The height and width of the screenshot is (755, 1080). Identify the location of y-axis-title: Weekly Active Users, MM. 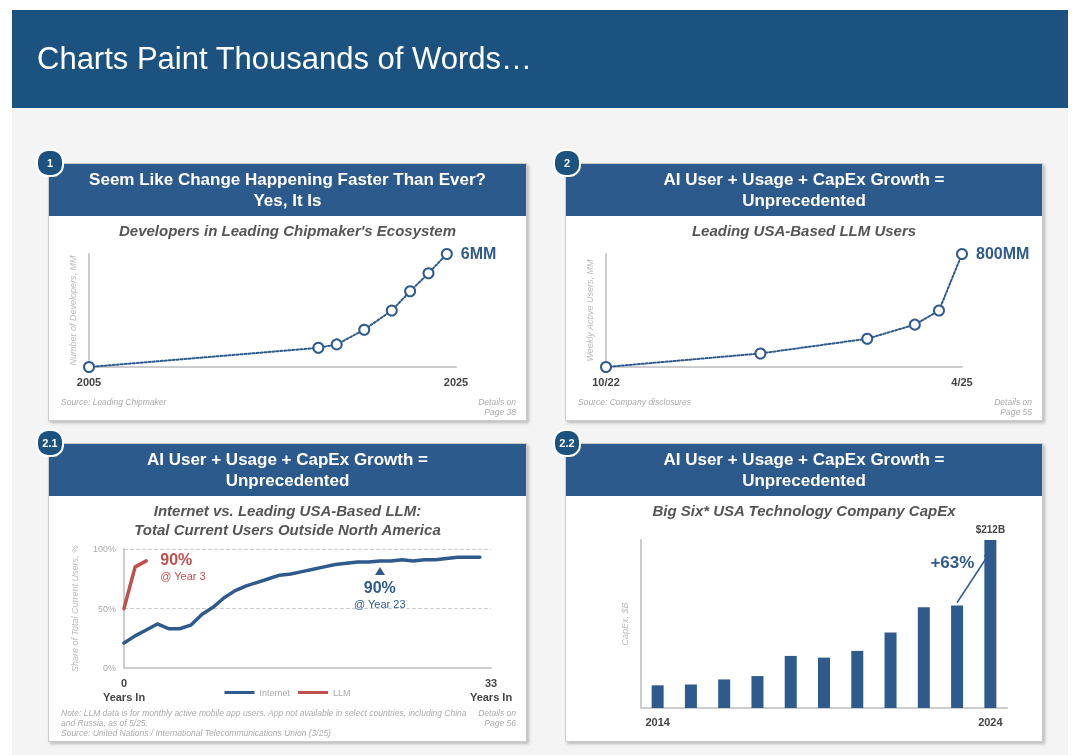
(589, 310).